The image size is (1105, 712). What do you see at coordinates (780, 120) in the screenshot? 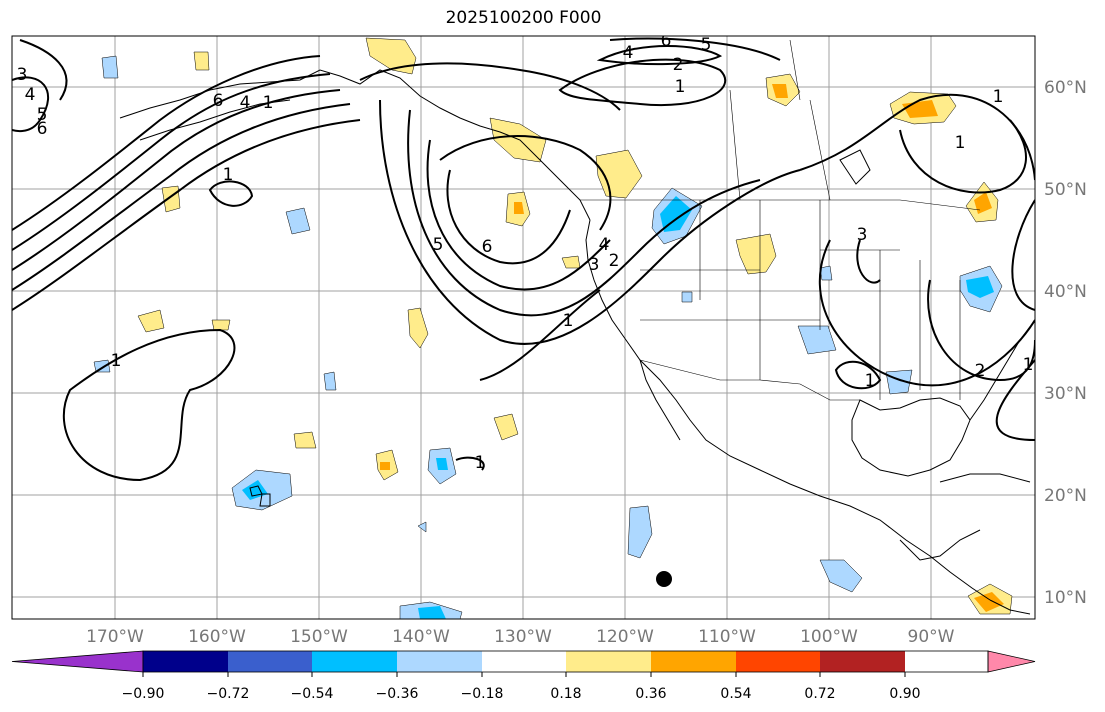
I see `province-borders` at bounding box center [780, 120].